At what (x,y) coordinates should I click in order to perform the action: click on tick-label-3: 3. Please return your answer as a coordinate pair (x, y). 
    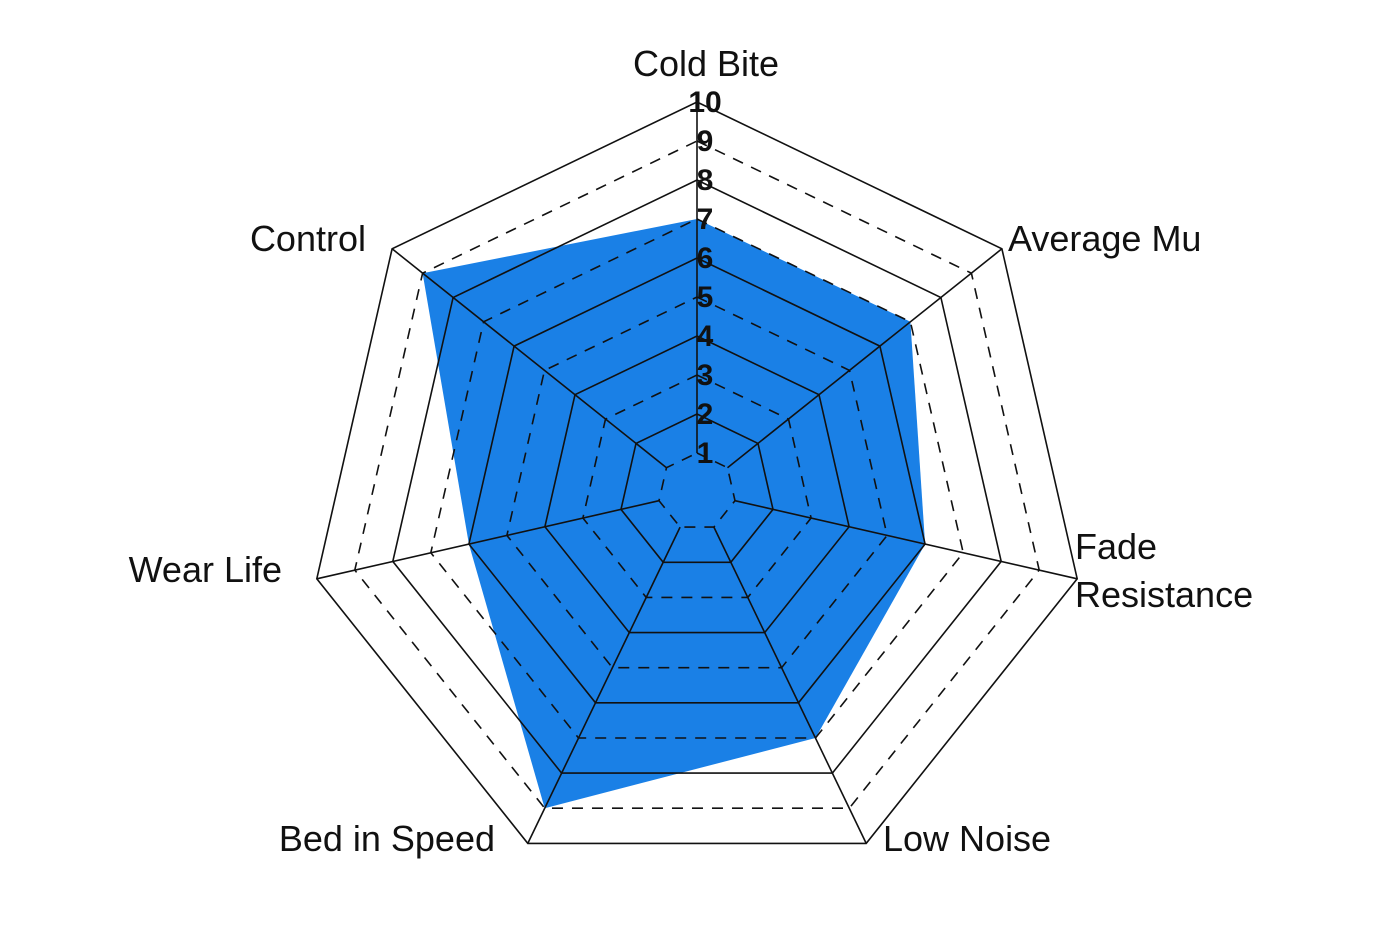
    Looking at the image, I should click on (705, 375).